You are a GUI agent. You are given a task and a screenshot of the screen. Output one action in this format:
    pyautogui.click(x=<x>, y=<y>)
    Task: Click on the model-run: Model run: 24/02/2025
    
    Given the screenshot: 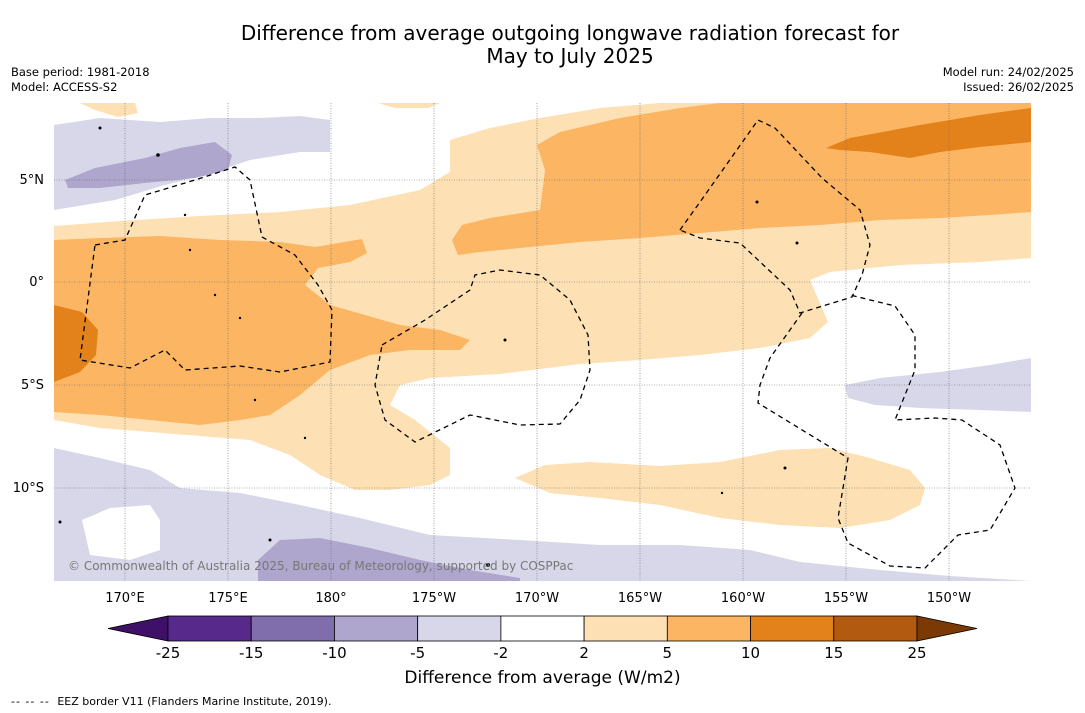 What is the action you would take?
    pyautogui.click(x=1008, y=72)
    